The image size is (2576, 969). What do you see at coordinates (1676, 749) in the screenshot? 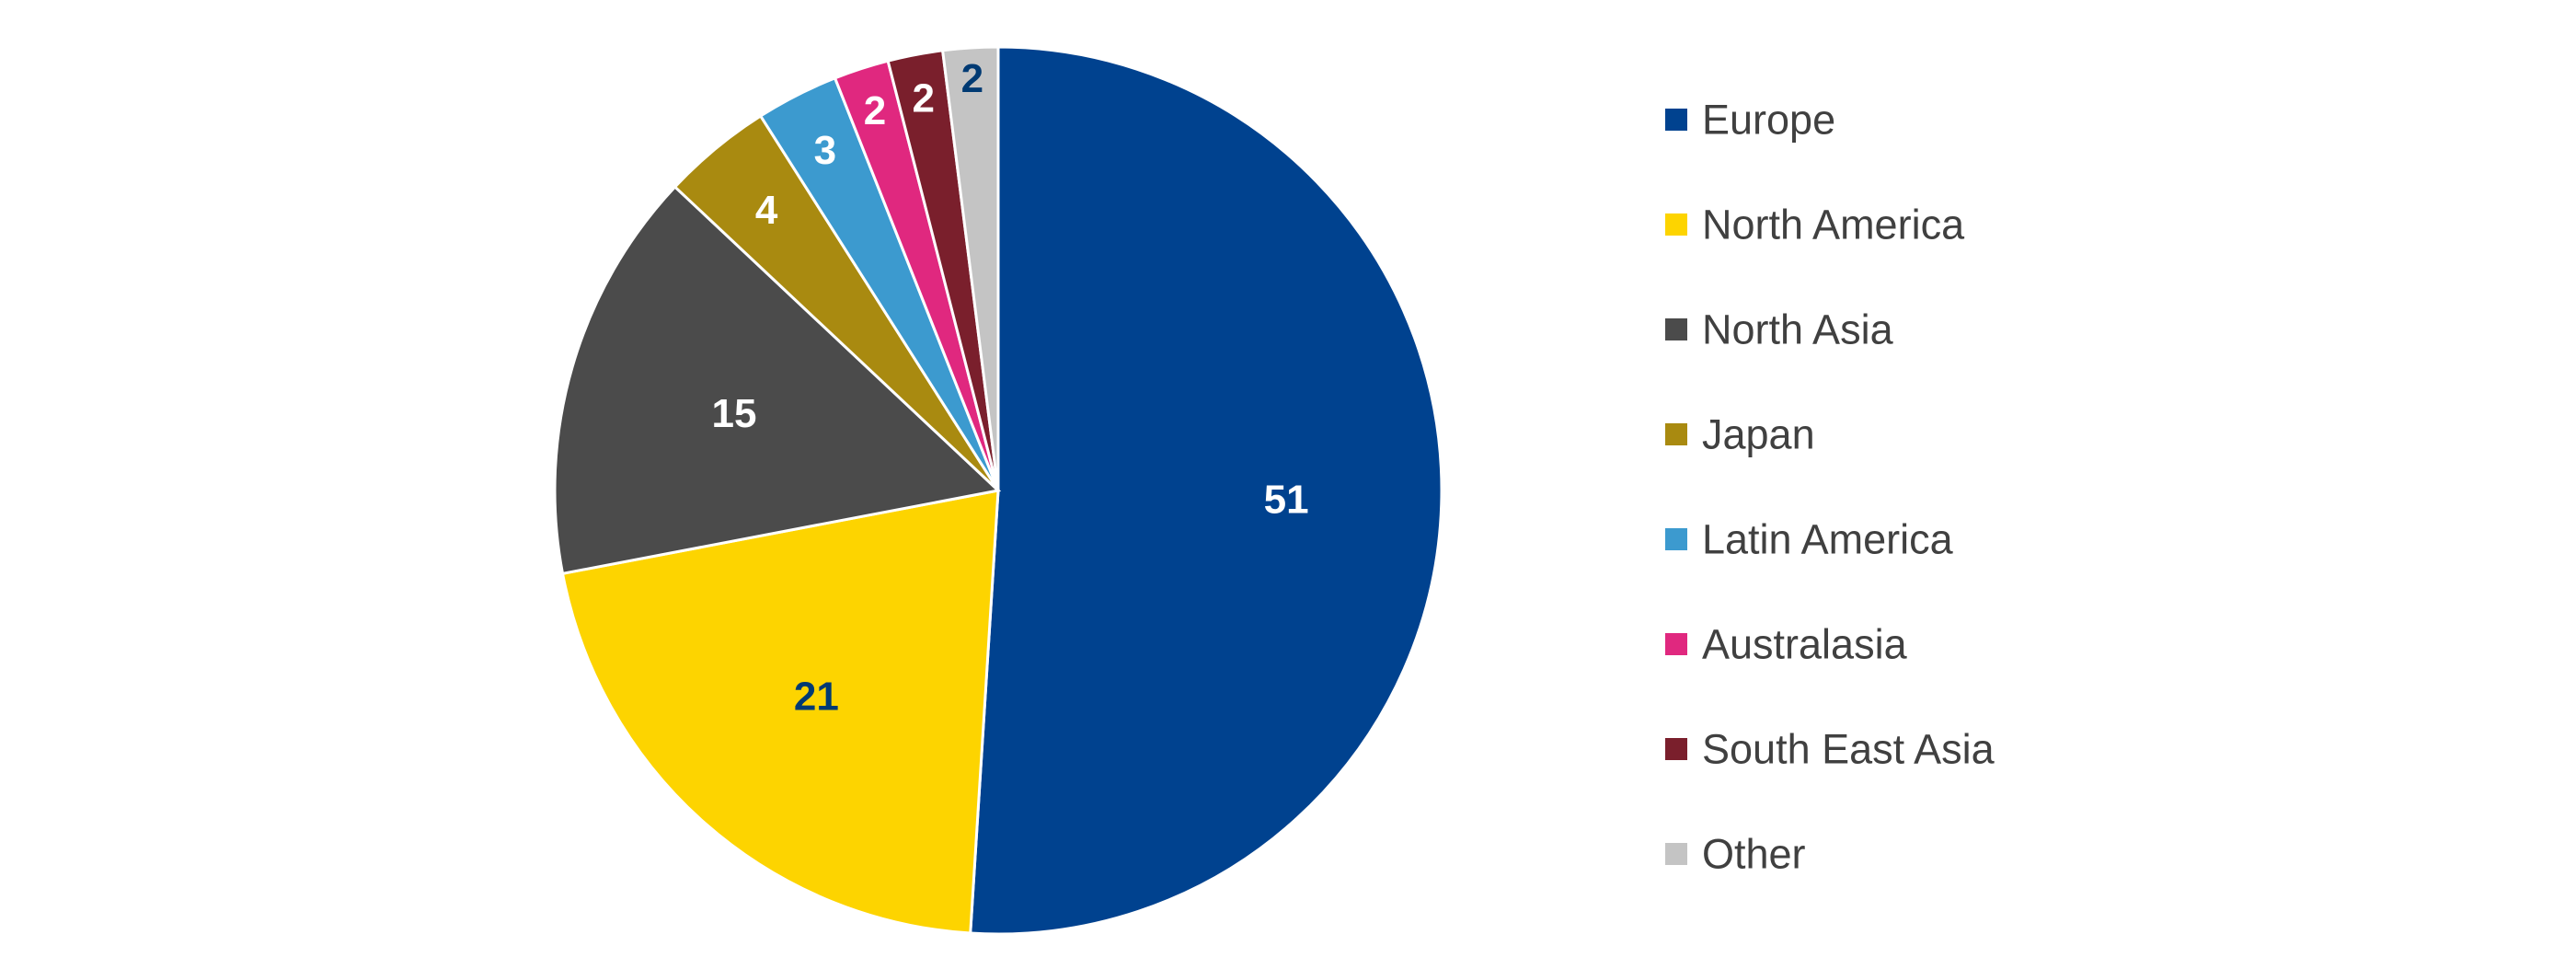
I see `legend-swatch-south-east-asia` at bounding box center [1676, 749].